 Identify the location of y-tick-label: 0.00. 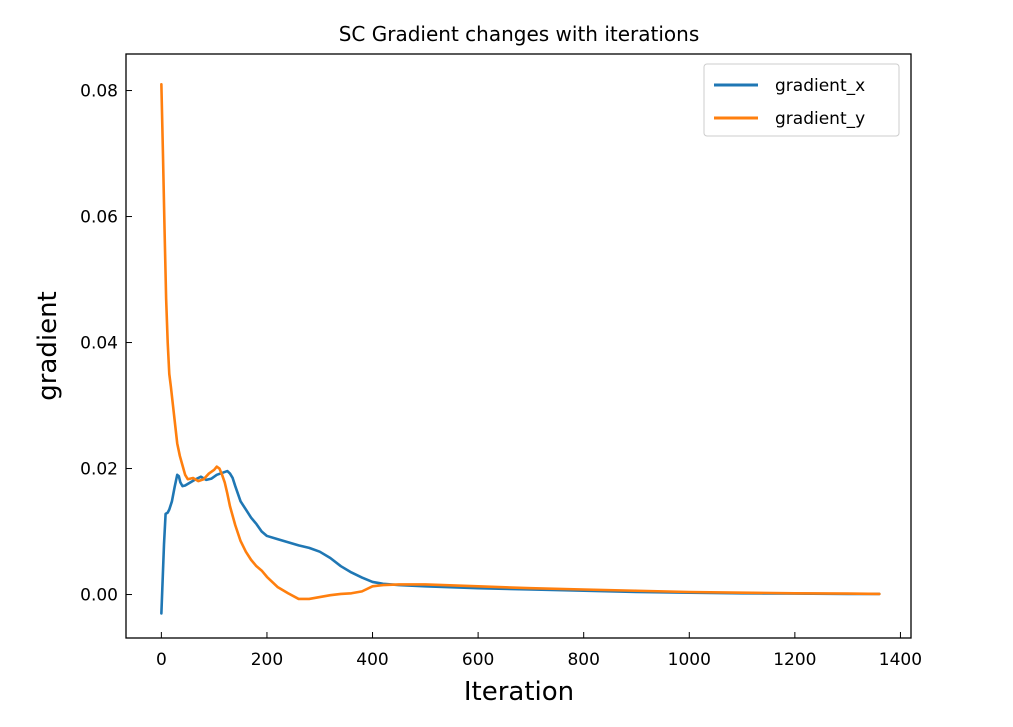
(99, 596).